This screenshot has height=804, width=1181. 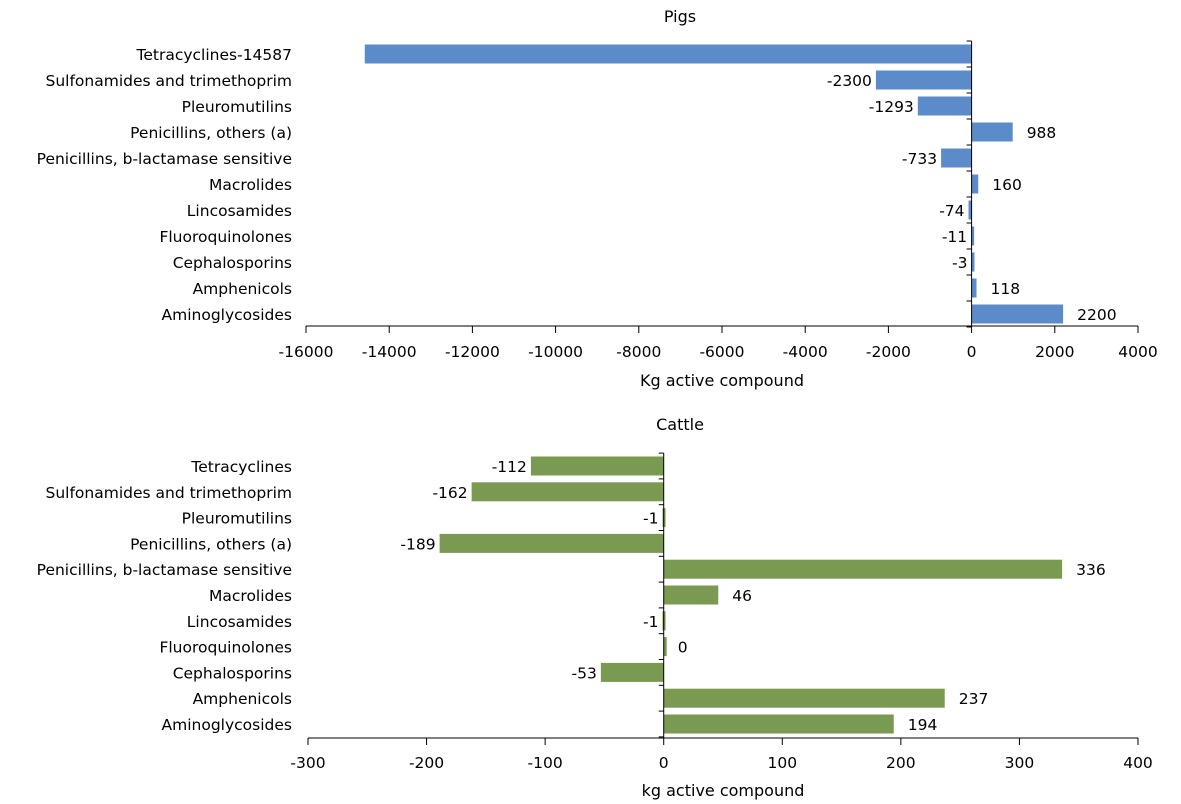 I want to click on x-axis-title: Kg active compound, so click(x=722, y=380).